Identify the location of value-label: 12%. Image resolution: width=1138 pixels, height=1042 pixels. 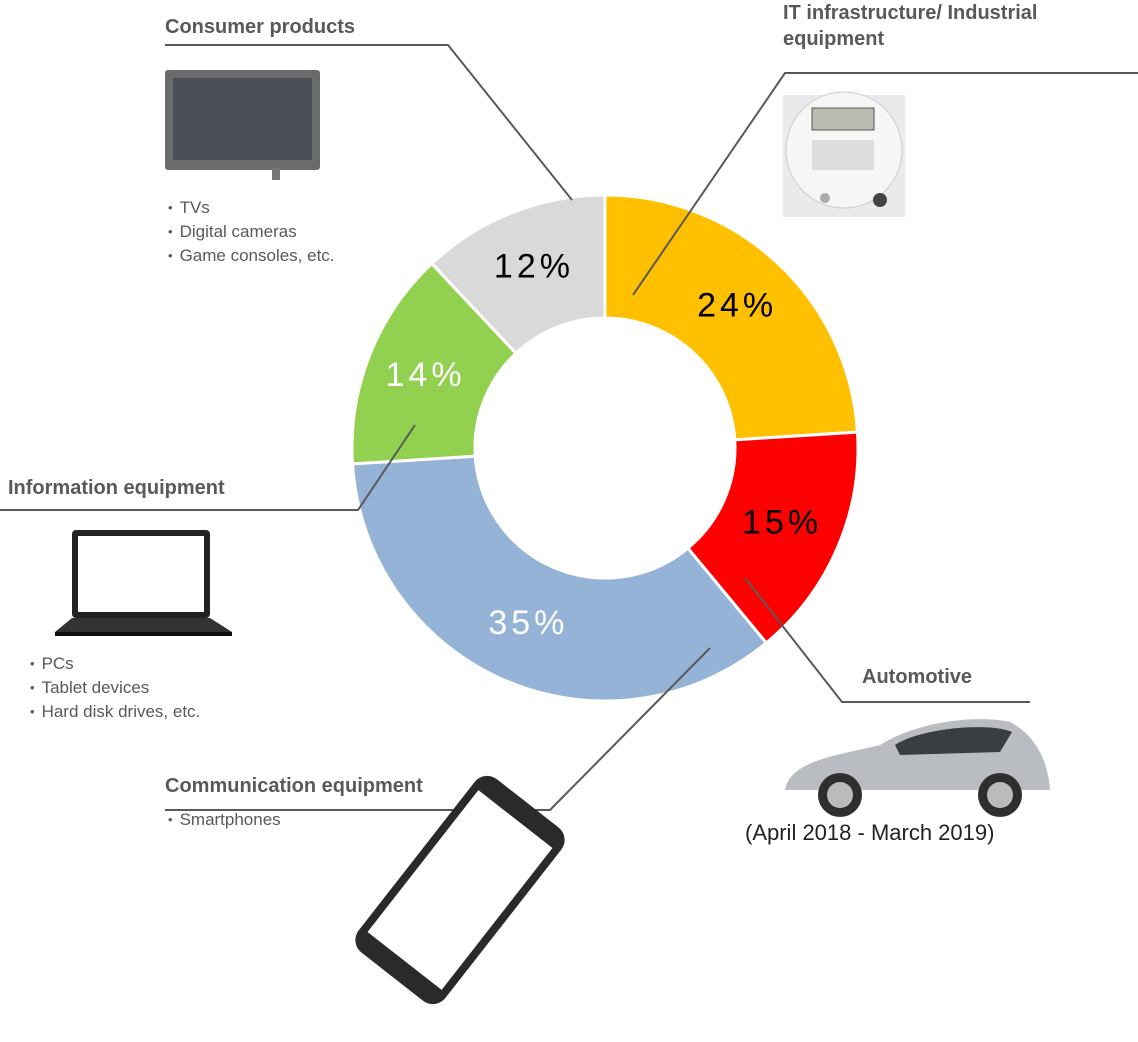
(534, 267).